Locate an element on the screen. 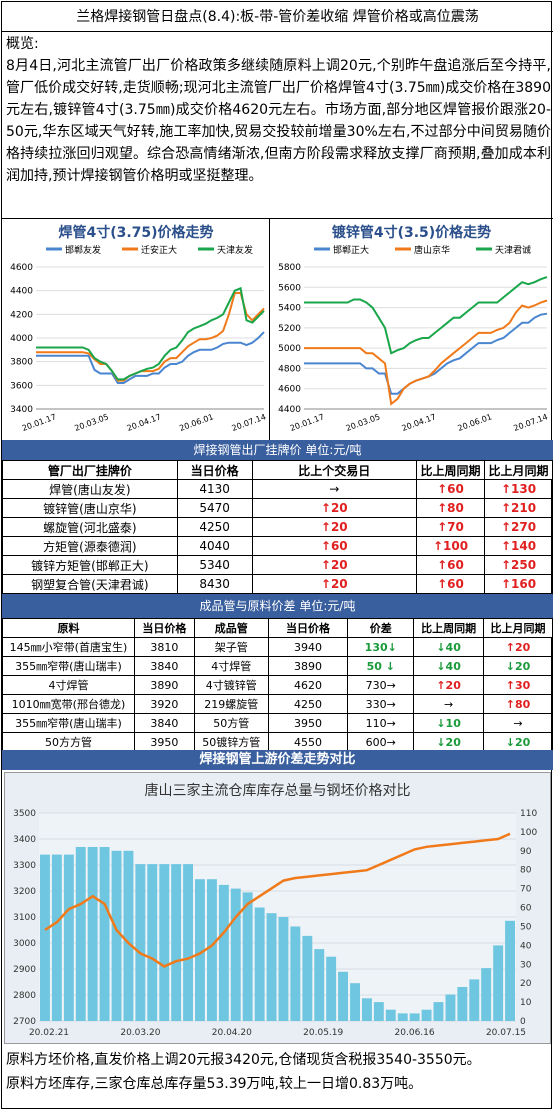 This screenshot has width=554, height=1111. y-tick-label: 2900 is located at coordinates (24, 970).